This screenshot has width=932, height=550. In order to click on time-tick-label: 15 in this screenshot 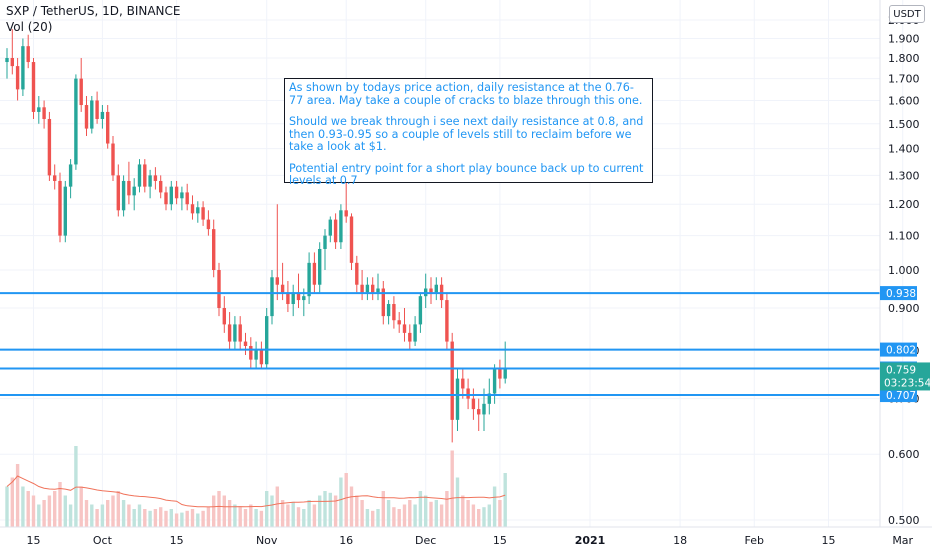, I will do `click(177, 540)`.